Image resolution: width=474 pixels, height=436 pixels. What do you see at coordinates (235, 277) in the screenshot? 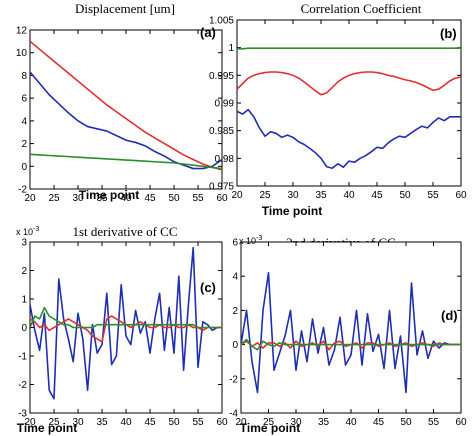
I see `panel-d-ytick-label: 4` at bounding box center [235, 277].